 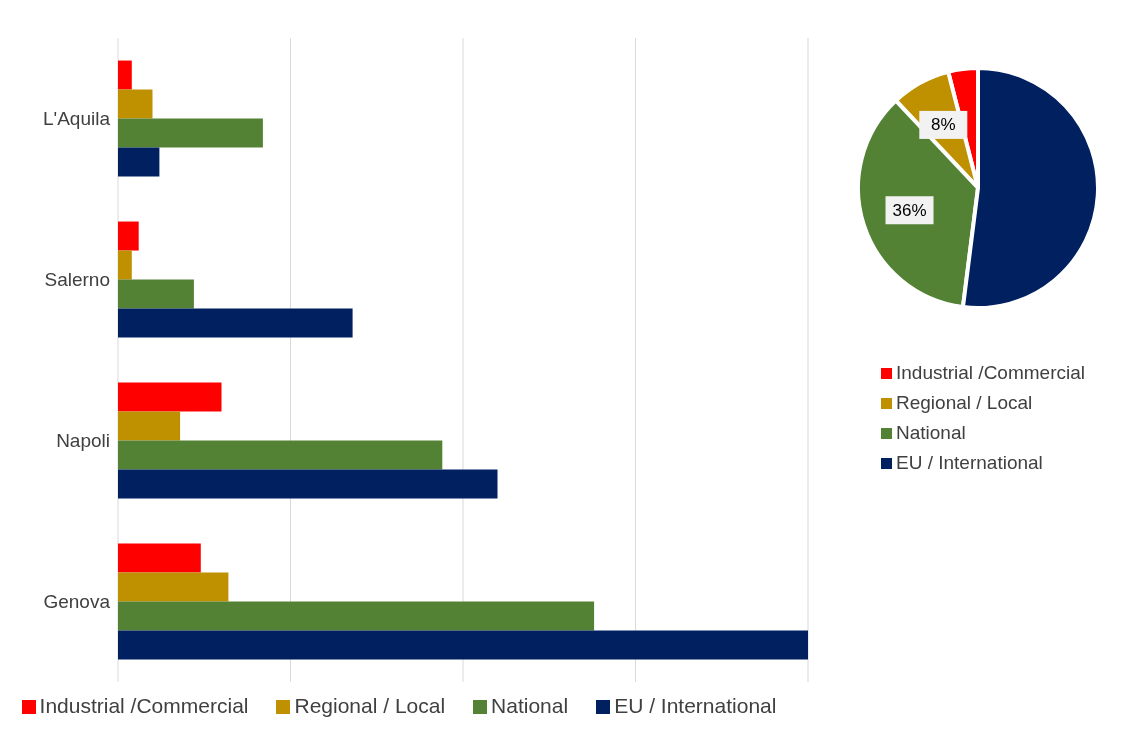 I want to click on y-tick-label: Salerno, so click(x=77, y=280).